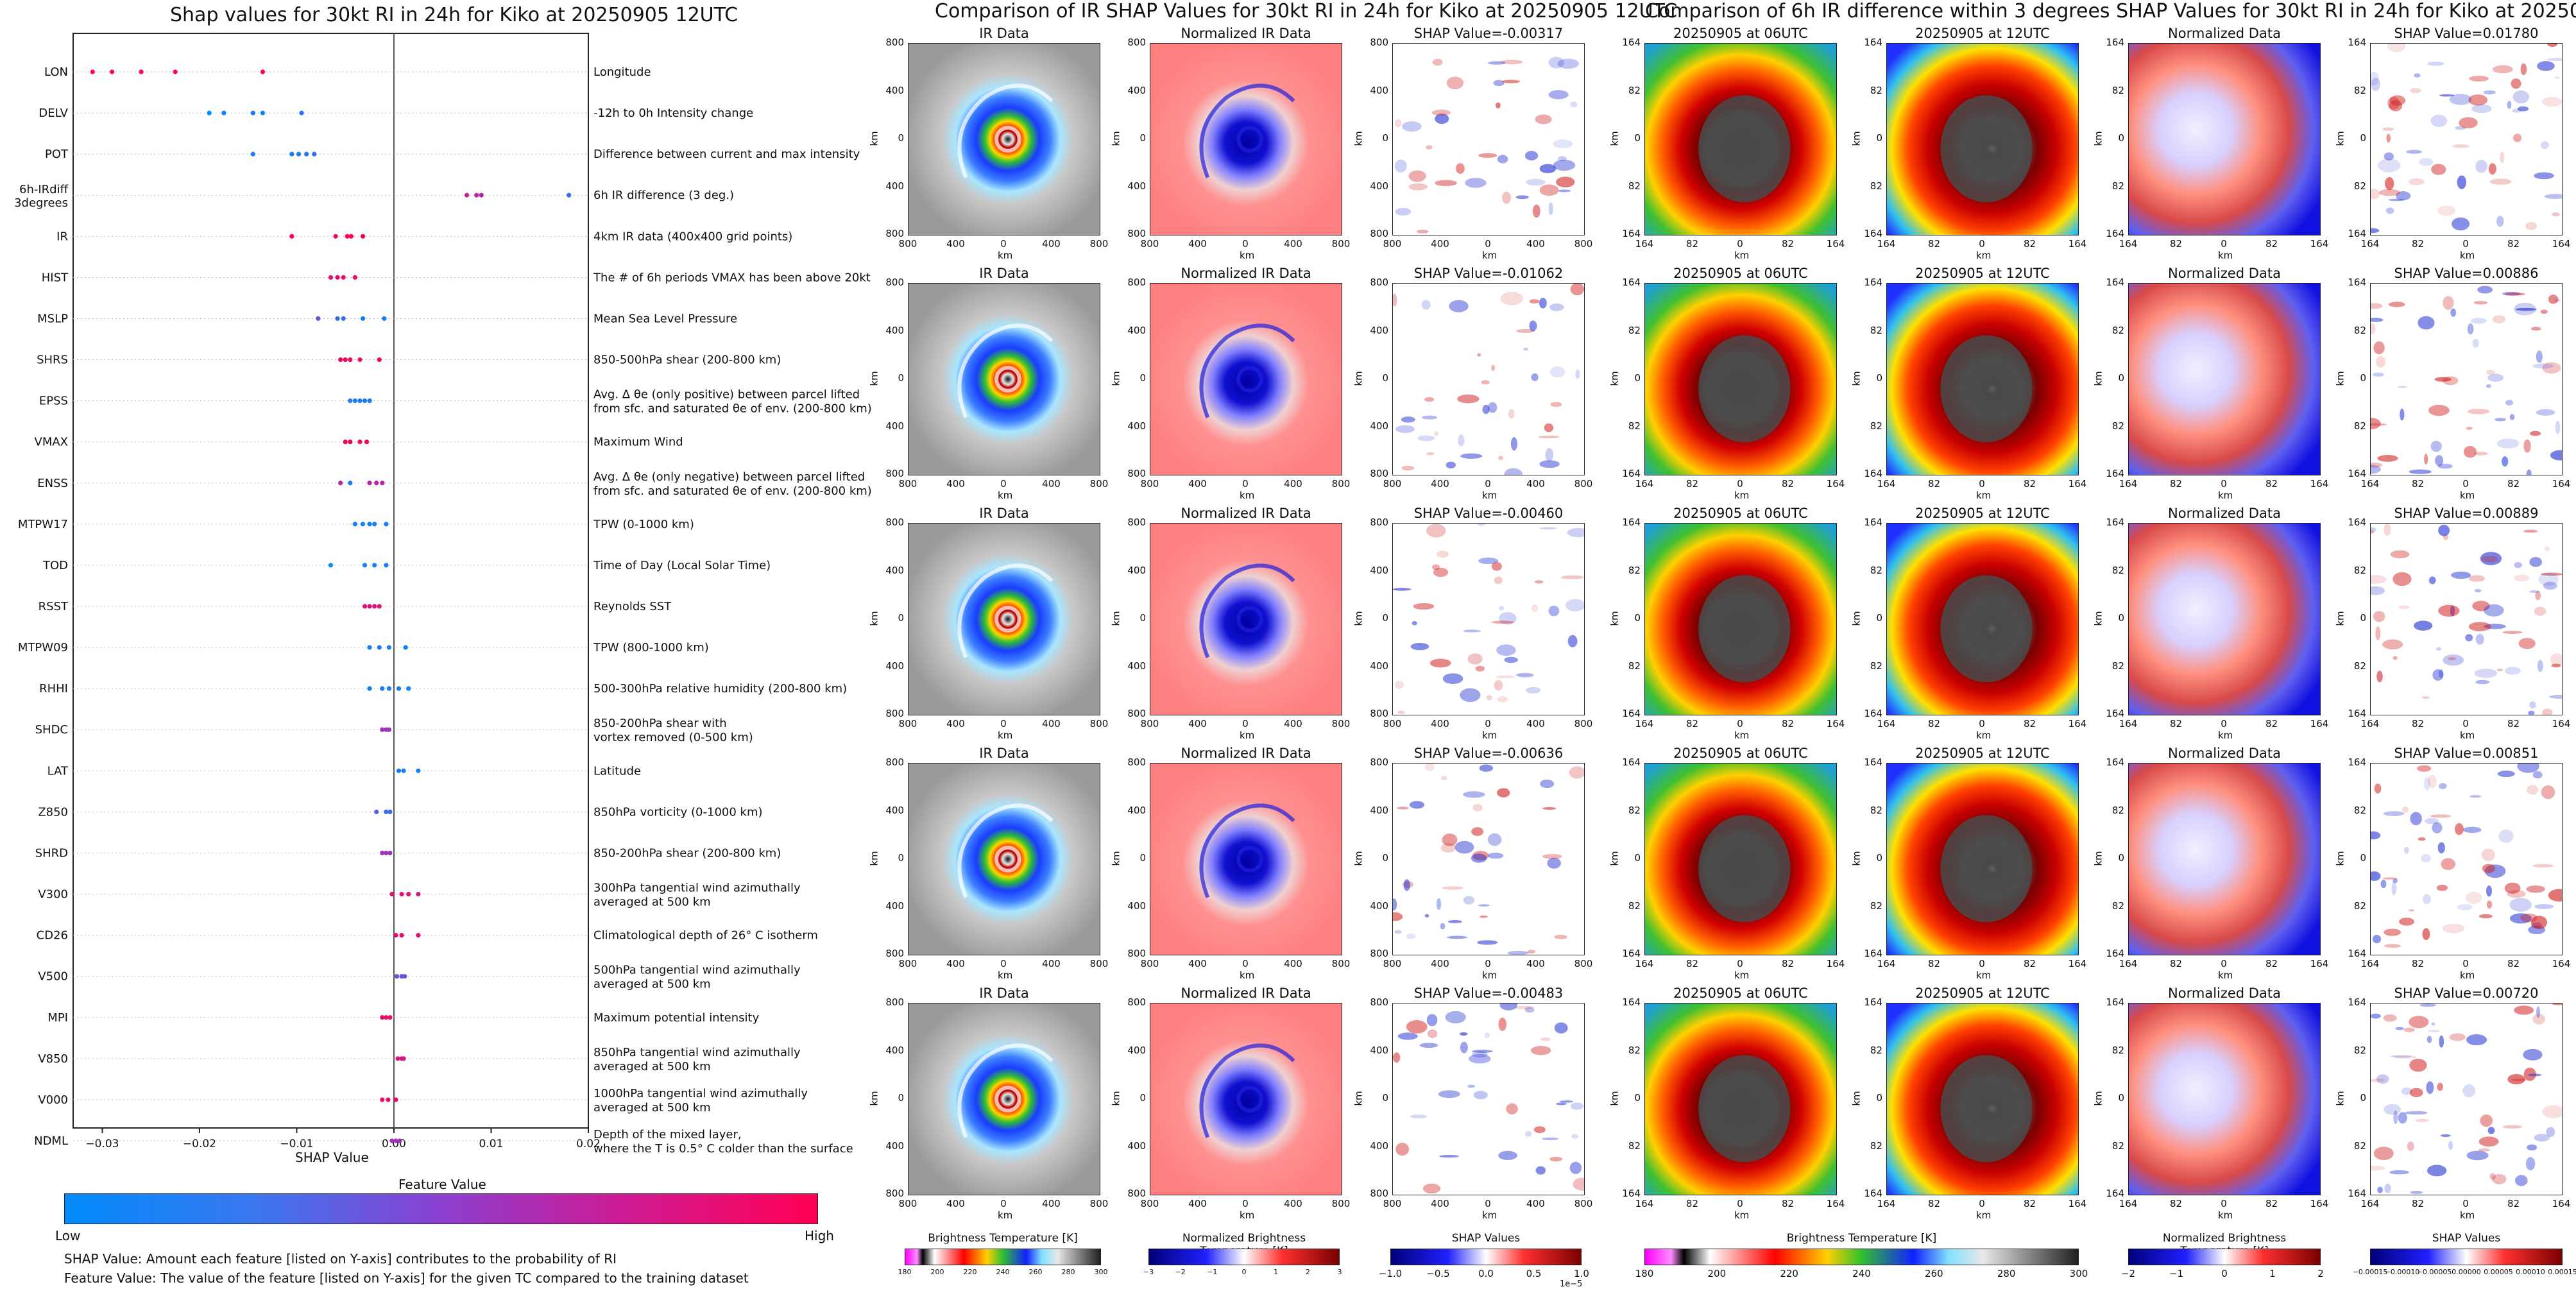 The width and height of the screenshot is (2576, 1289). Describe the element at coordinates (2224, 273) in the screenshot. I see `panel-title: Normalized Data` at that location.